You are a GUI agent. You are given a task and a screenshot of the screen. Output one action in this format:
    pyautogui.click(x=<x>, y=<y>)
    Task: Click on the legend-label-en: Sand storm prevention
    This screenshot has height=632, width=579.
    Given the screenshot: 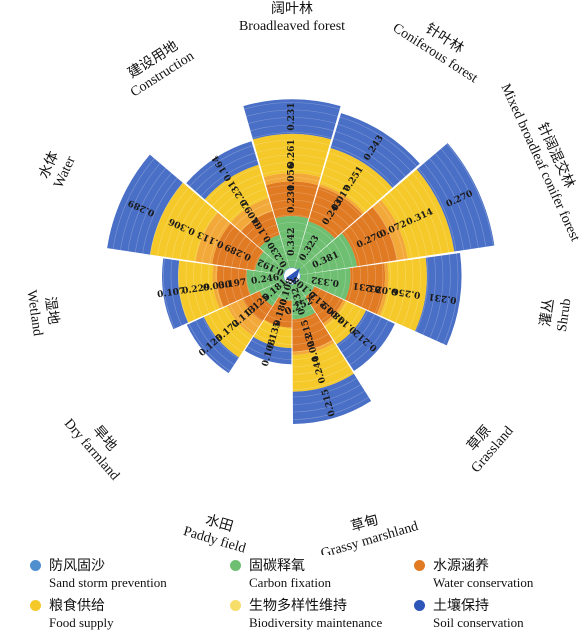 What is the action you would take?
    pyautogui.click(x=108, y=582)
    